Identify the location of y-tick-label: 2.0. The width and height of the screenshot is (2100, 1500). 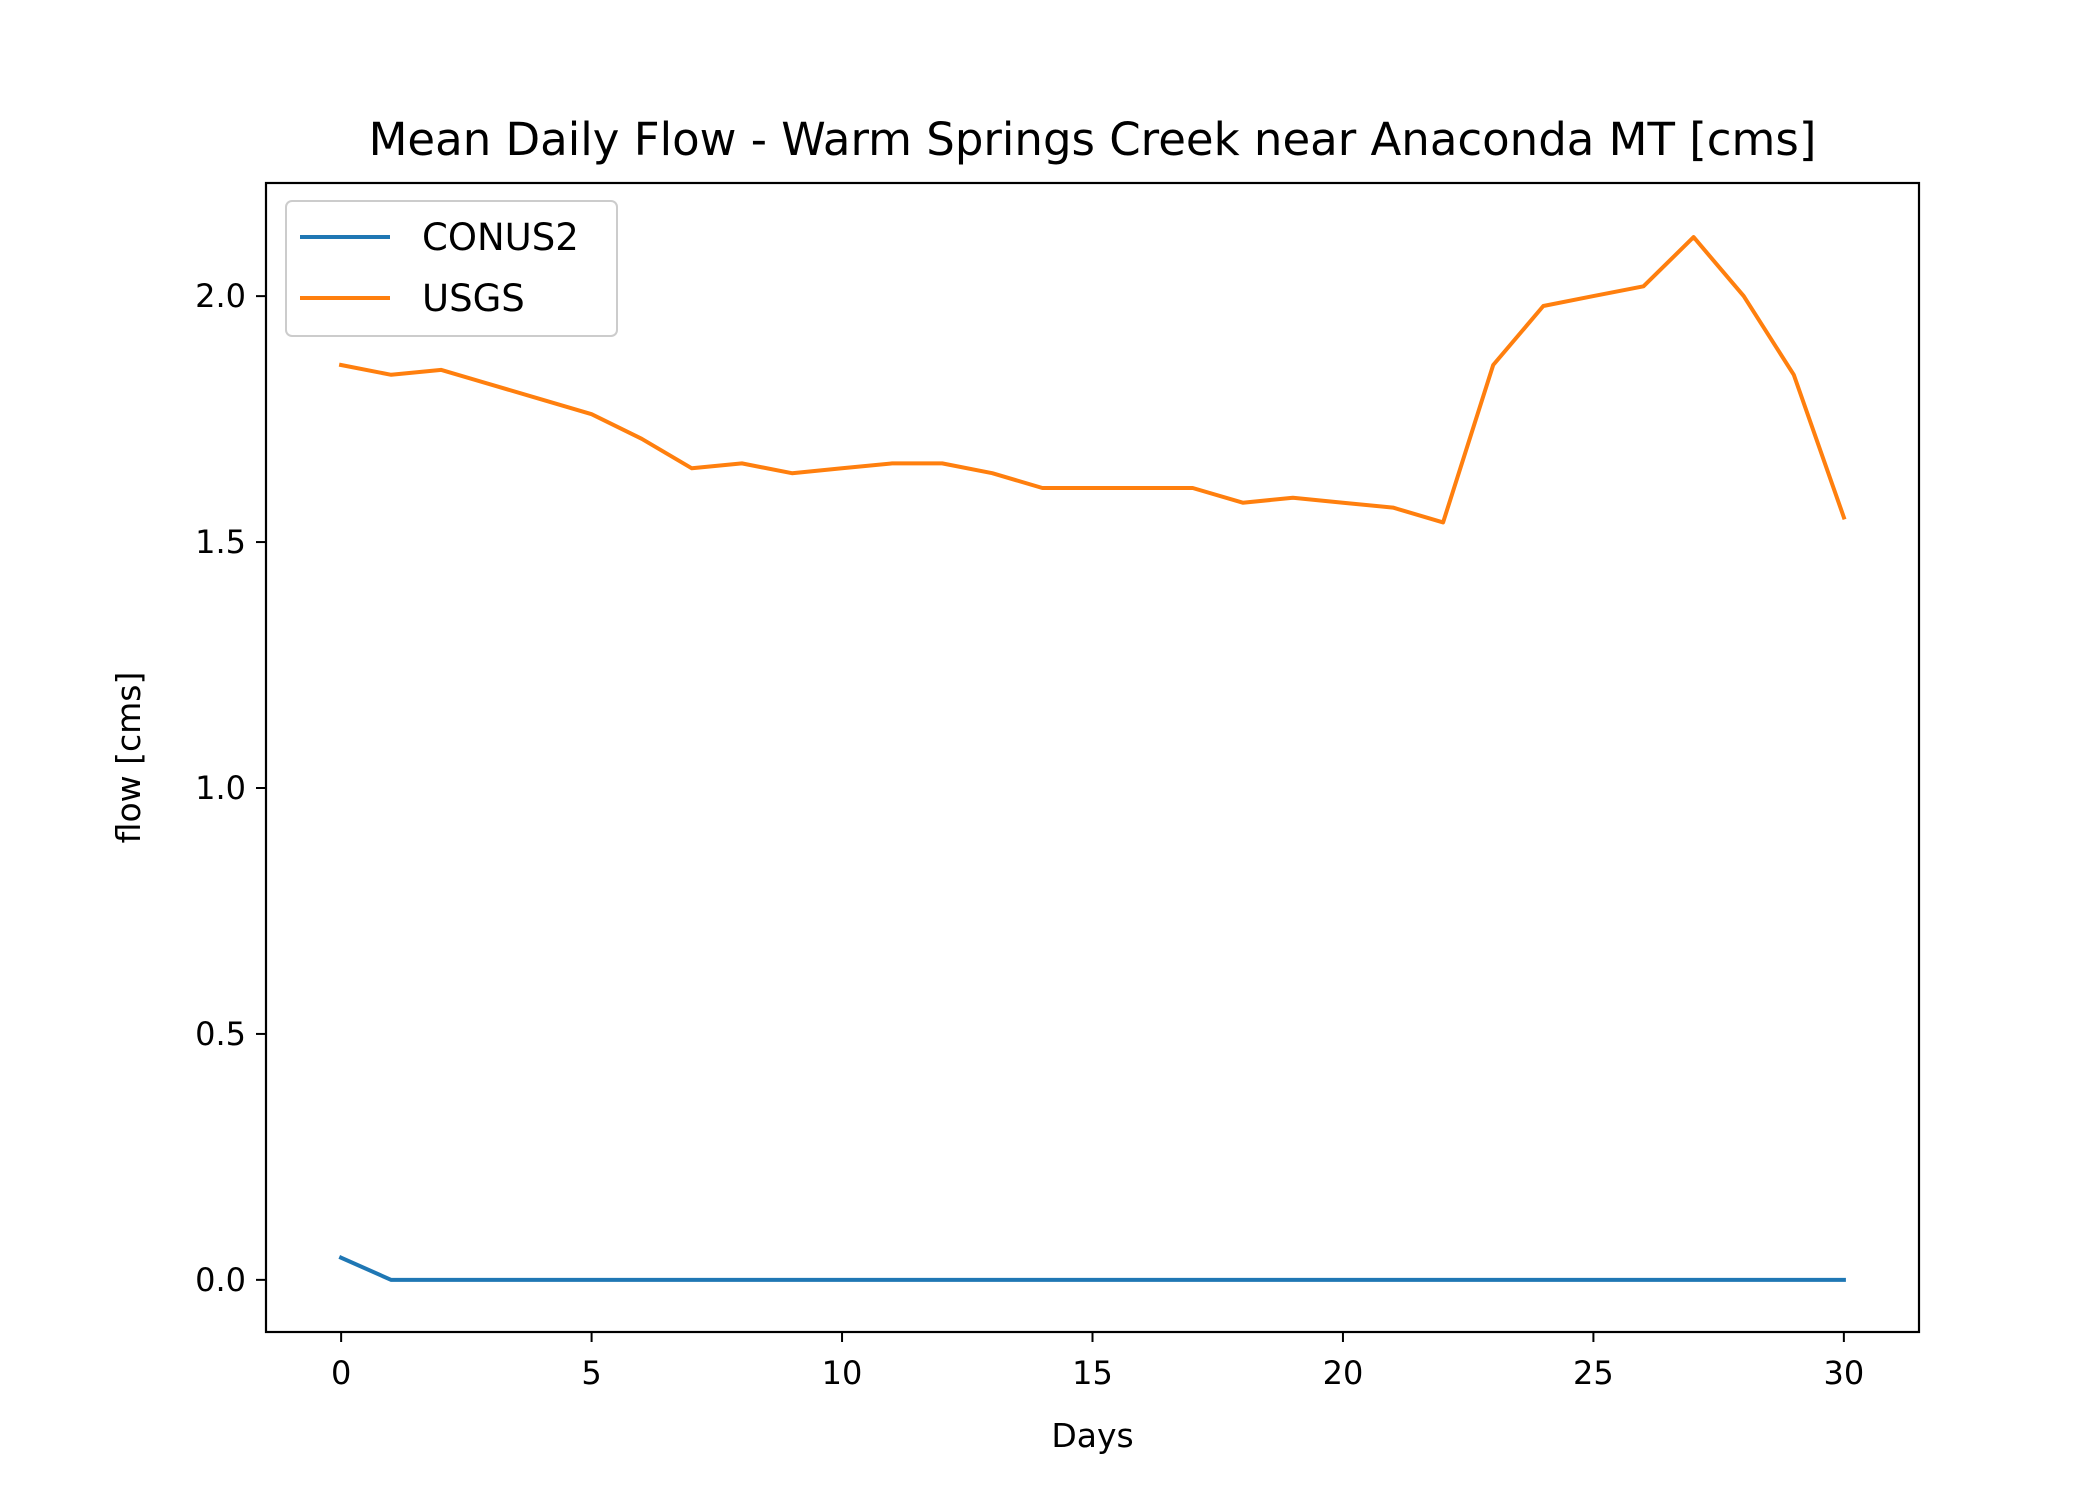
(220, 296).